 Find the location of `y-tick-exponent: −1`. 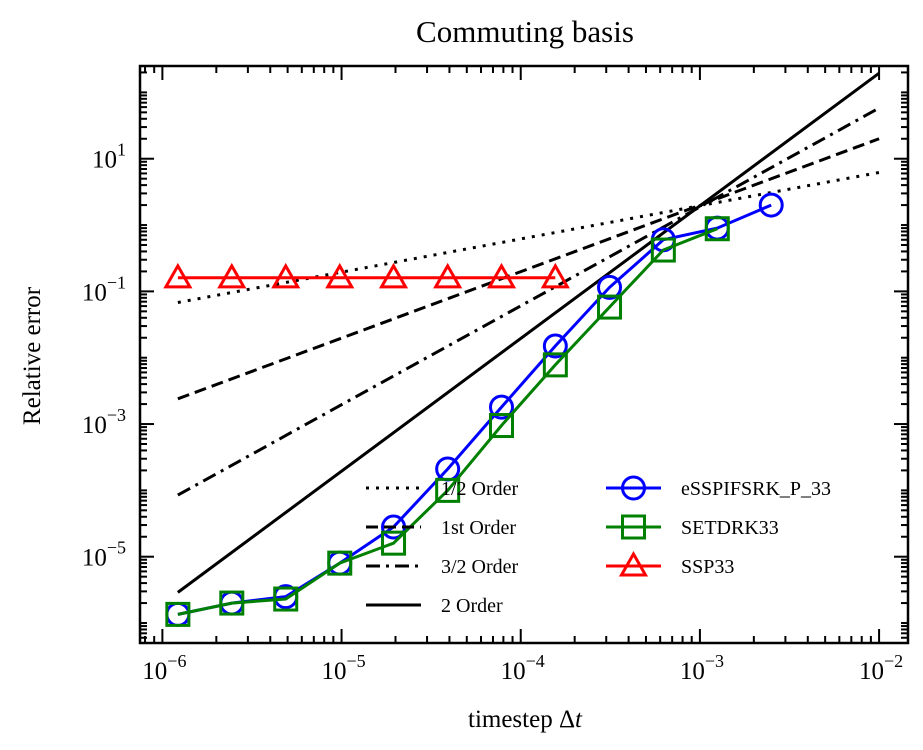

y-tick-exponent: −1 is located at coordinates (116, 282).